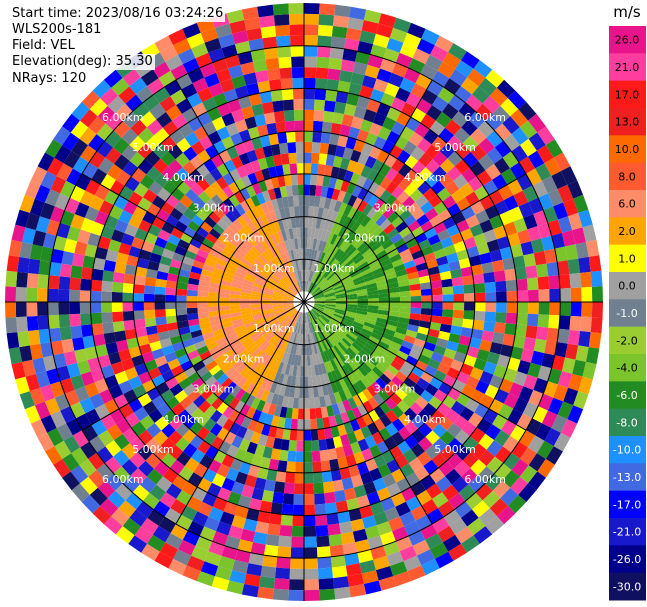 This screenshot has width=647, height=607. Describe the element at coordinates (627, 504) in the screenshot. I see `colorbar-tick-label: -17.0` at that location.